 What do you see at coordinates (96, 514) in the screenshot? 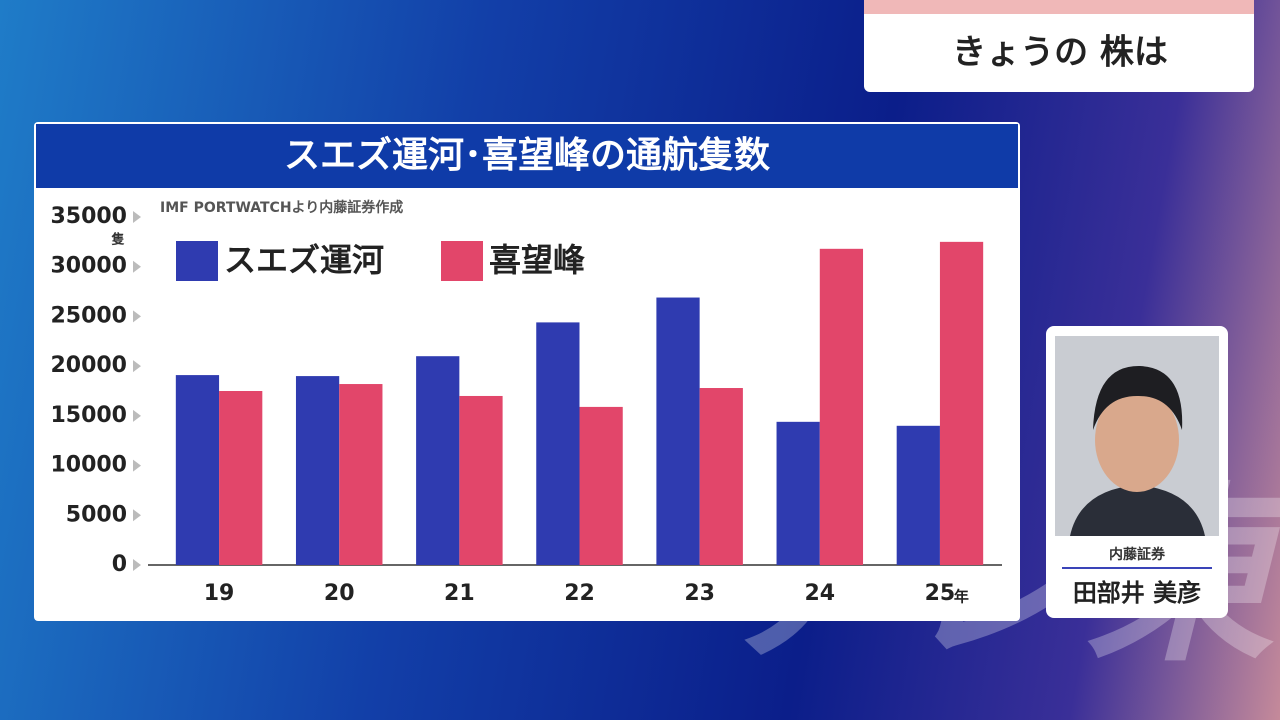
I see `y-tick-label: 5000` at bounding box center [96, 514].